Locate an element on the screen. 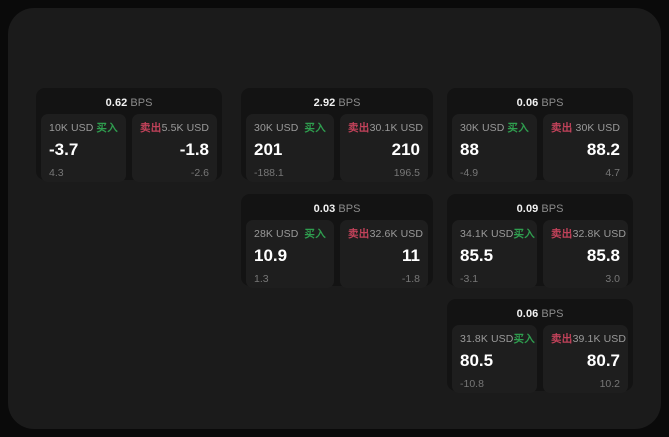 This screenshot has width=669, height=437. card-sides: 34.1K USD 买入 85.5 -3.1 卖出 32.8K USD 85.8 3.0 is located at coordinates (540, 254).